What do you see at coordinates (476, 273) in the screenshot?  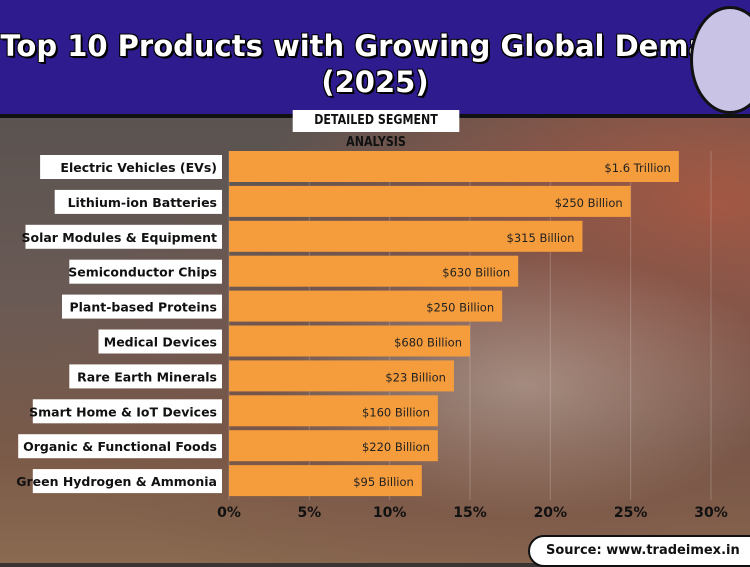 I see `data-label: $630 Billion` at bounding box center [476, 273].